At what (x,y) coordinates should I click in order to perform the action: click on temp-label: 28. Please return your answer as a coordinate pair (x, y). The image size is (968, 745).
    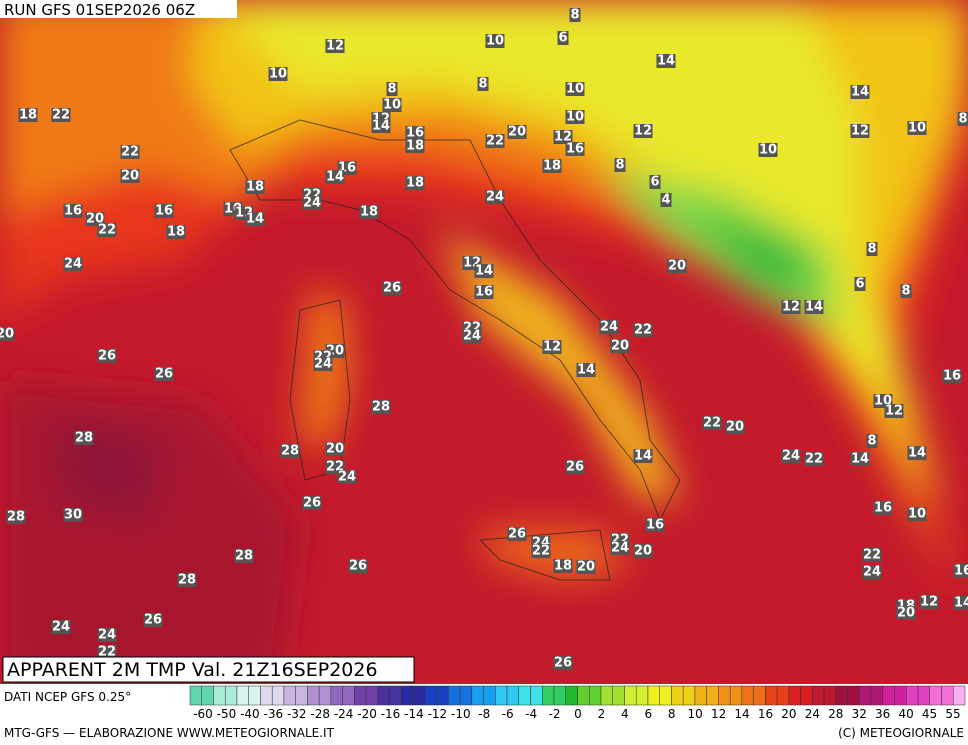
    Looking at the image, I should click on (16, 517).